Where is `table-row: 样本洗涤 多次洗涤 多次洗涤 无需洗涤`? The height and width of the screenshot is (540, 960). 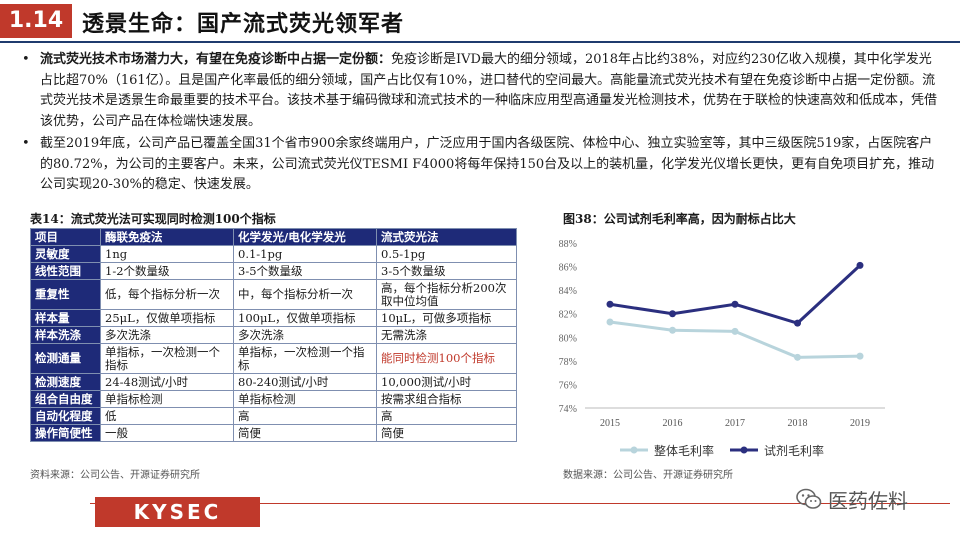 table-row: 样本洗涤 多次洗涤 多次洗涤 无需洗涤 is located at coordinates (273, 335).